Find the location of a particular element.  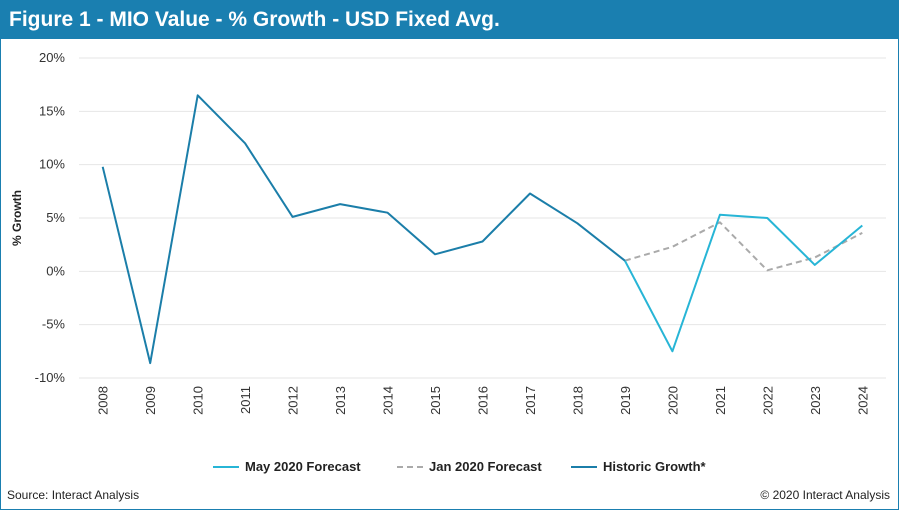

legend-item-historic-growth: Historic Growth* is located at coordinates (639, 466).